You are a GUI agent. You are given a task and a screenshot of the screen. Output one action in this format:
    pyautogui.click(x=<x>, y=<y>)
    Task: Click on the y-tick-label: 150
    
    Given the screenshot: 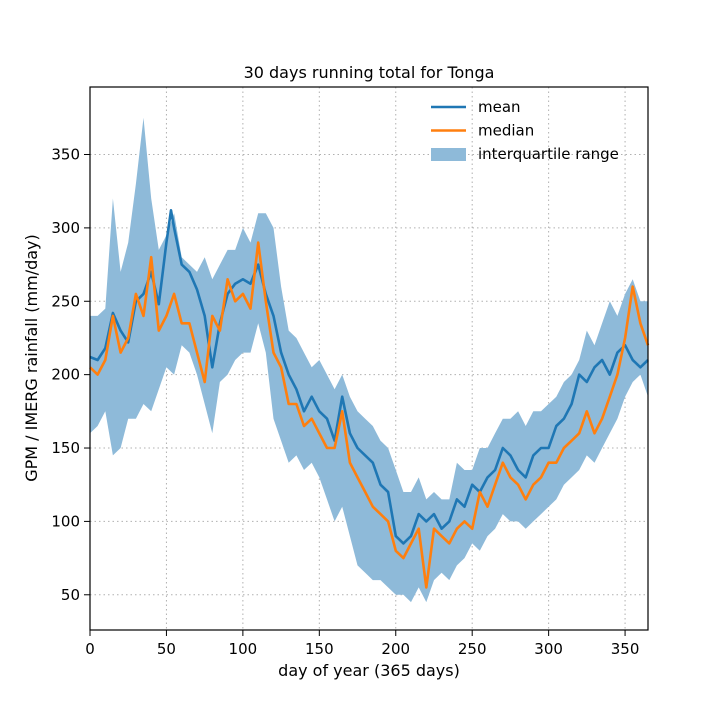 What is the action you would take?
    pyautogui.click(x=65, y=448)
    